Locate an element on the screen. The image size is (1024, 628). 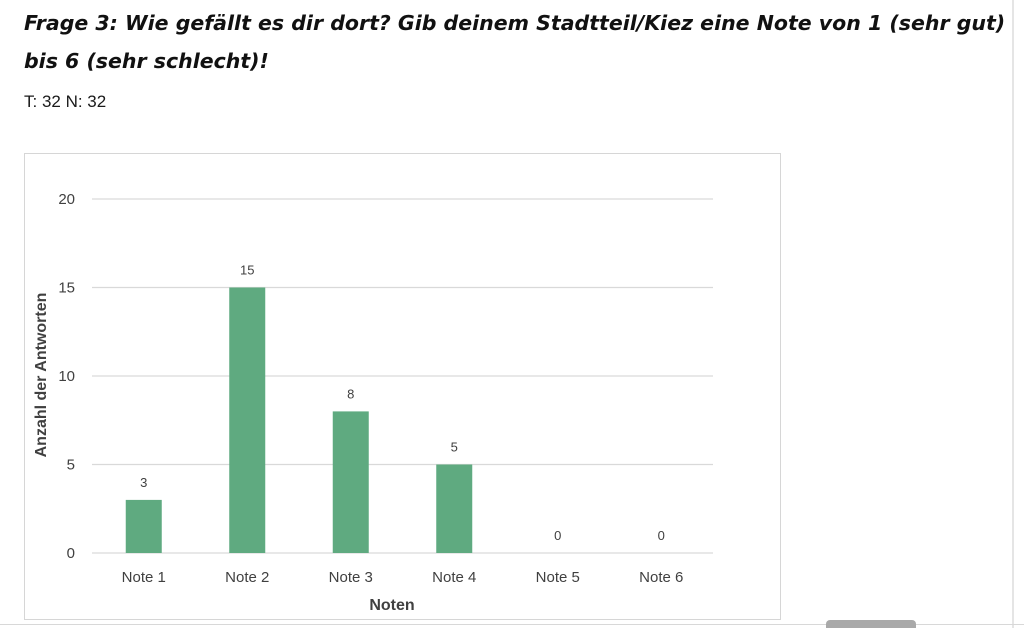
y-tick-label: 5 is located at coordinates (71, 465).